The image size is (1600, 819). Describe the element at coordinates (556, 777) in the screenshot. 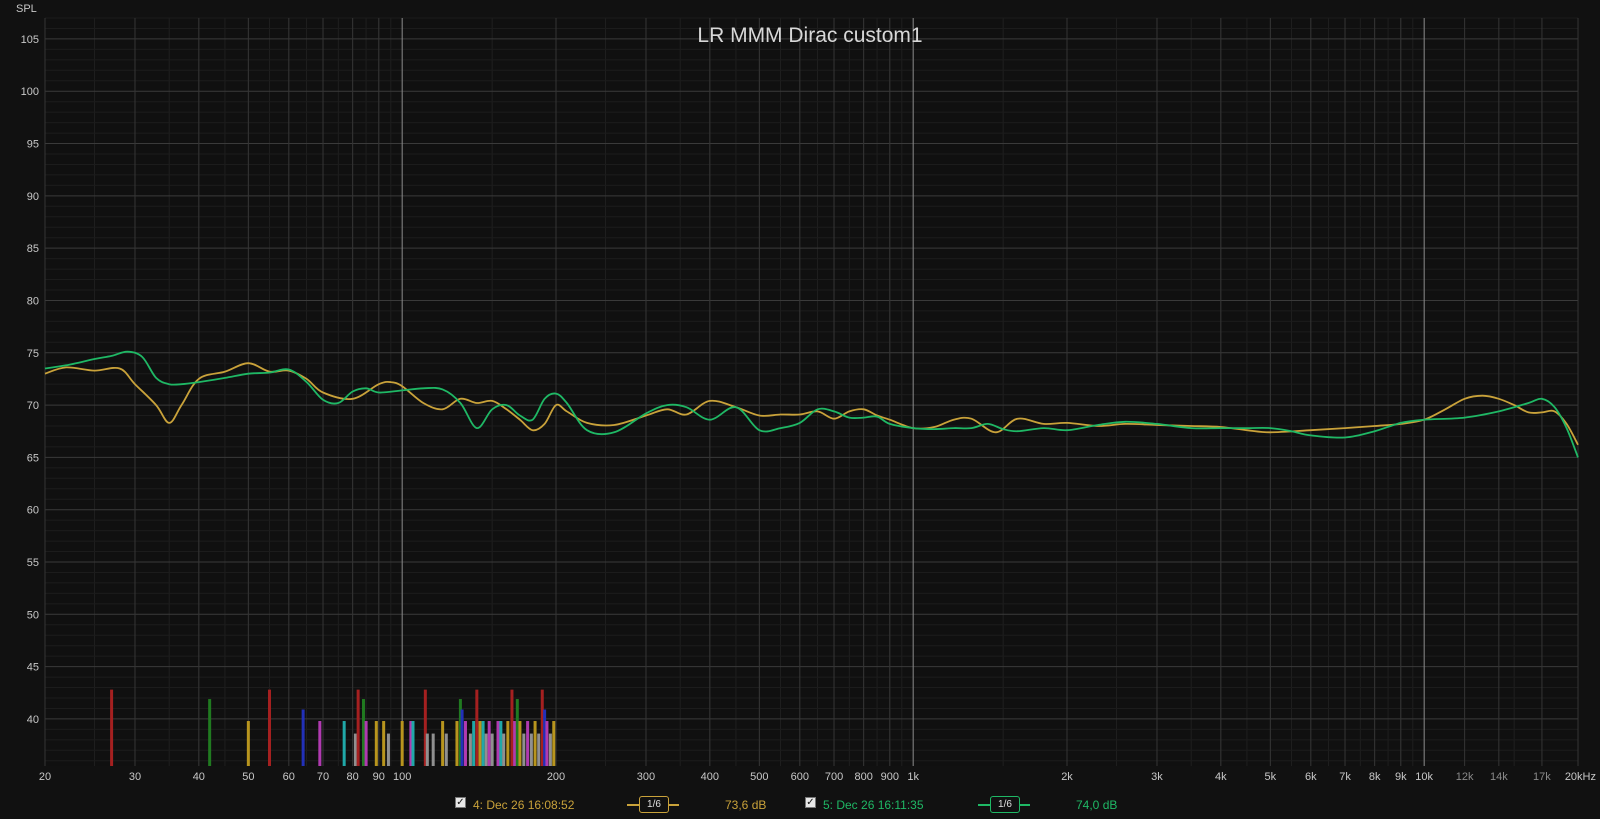

I see `x-tick-label: 200` at that location.